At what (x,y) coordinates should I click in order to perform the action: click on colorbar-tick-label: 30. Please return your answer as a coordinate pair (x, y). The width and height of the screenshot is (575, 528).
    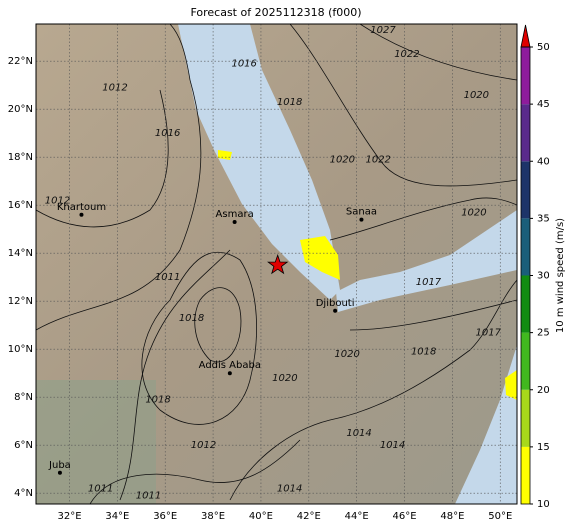
    Looking at the image, I should click on (543, 276).